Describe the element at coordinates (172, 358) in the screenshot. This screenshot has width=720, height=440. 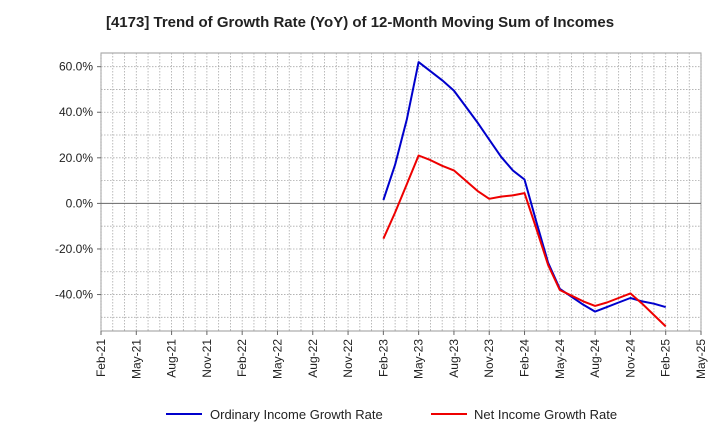
I see `x-tick-label: Aug-21` at that location.